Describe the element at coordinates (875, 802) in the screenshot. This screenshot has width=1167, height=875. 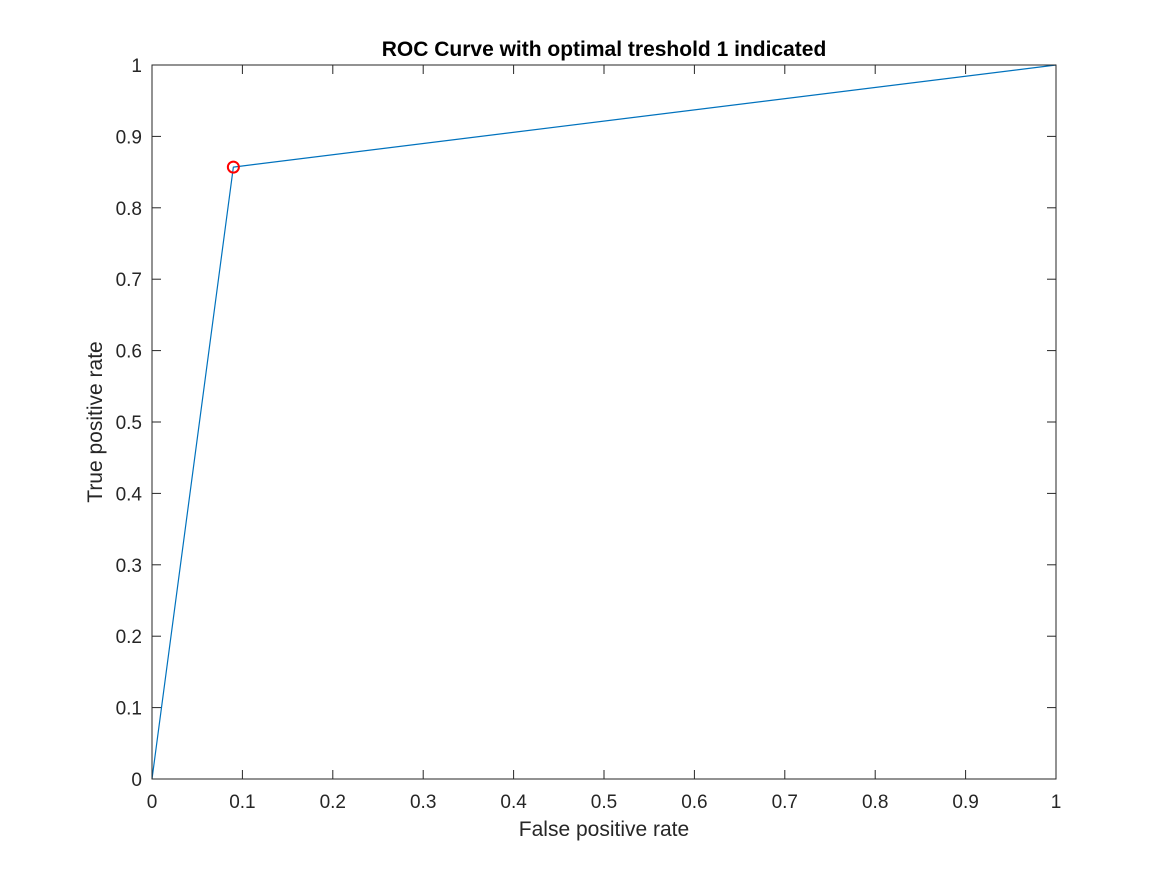
I see `x-tick-label: 0.8` at that location.